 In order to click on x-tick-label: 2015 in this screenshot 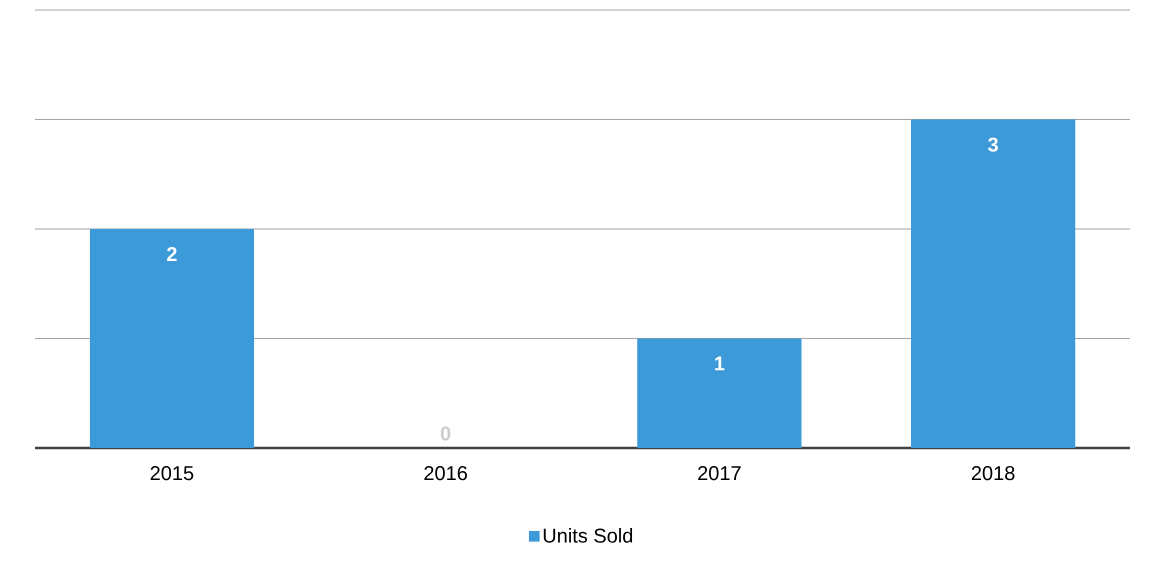, I will do `click(172, 473)`.